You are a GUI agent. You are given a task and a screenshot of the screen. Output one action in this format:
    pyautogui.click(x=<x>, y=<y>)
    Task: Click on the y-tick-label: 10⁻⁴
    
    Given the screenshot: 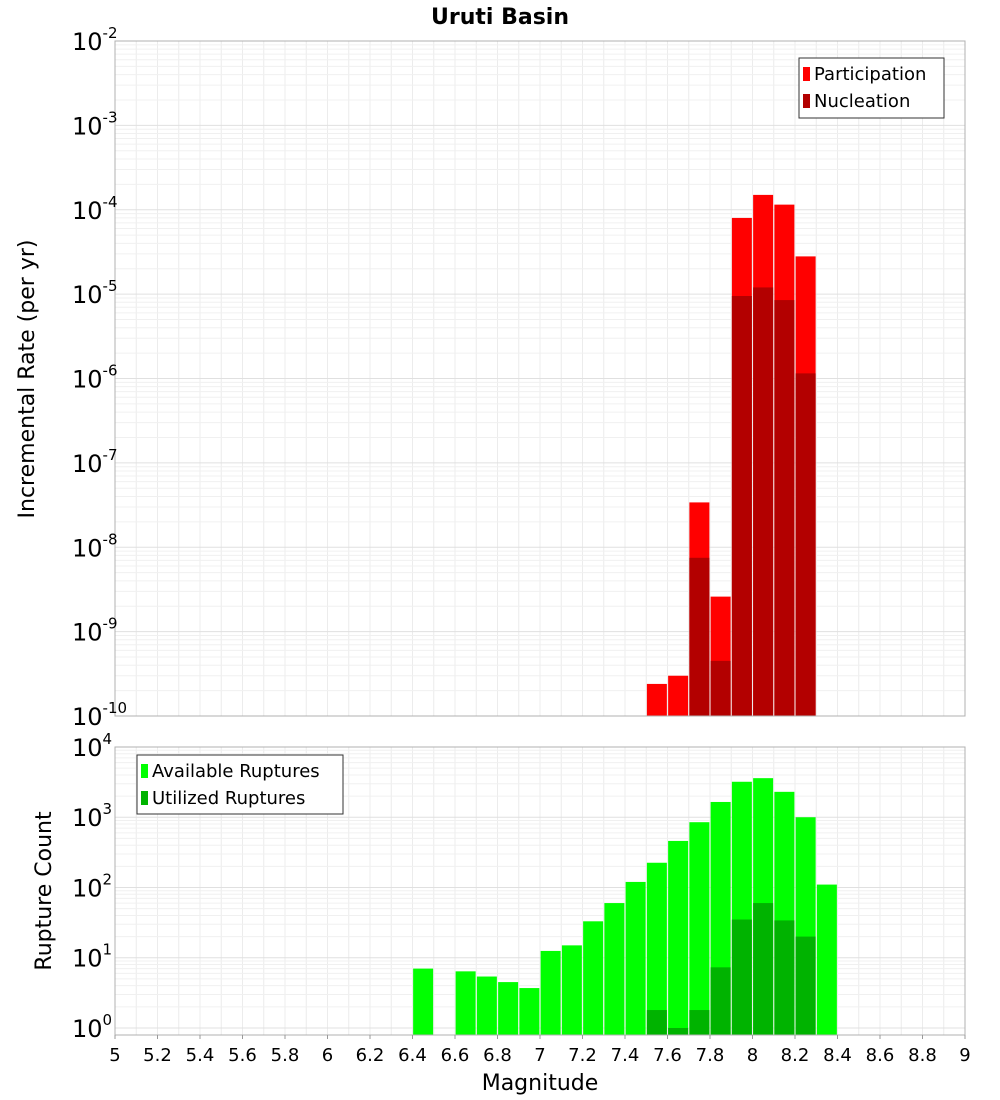 What is the action you would take?
    pyautogui.click(x=95, y=209)
    